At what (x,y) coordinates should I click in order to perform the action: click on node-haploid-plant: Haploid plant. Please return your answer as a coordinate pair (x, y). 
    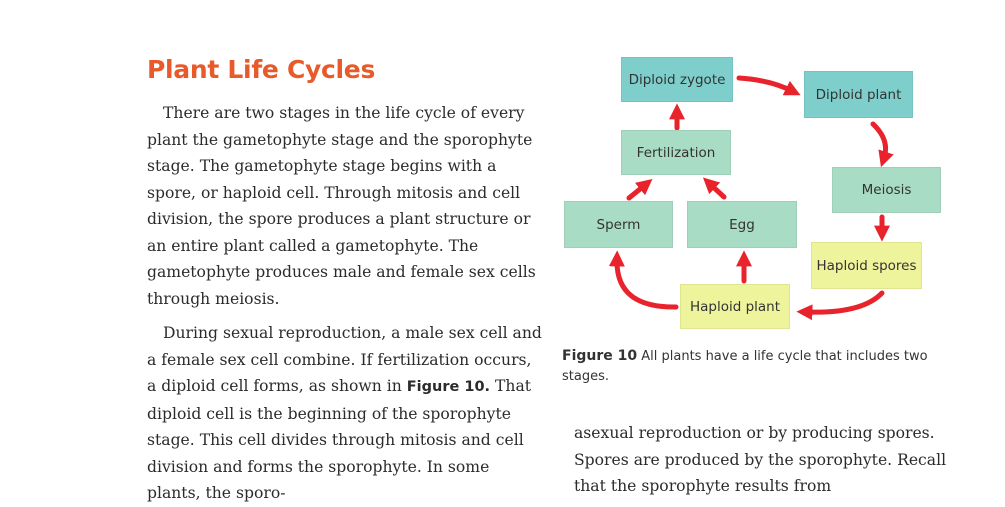
    Looking at the image, I should click on (735, 306).